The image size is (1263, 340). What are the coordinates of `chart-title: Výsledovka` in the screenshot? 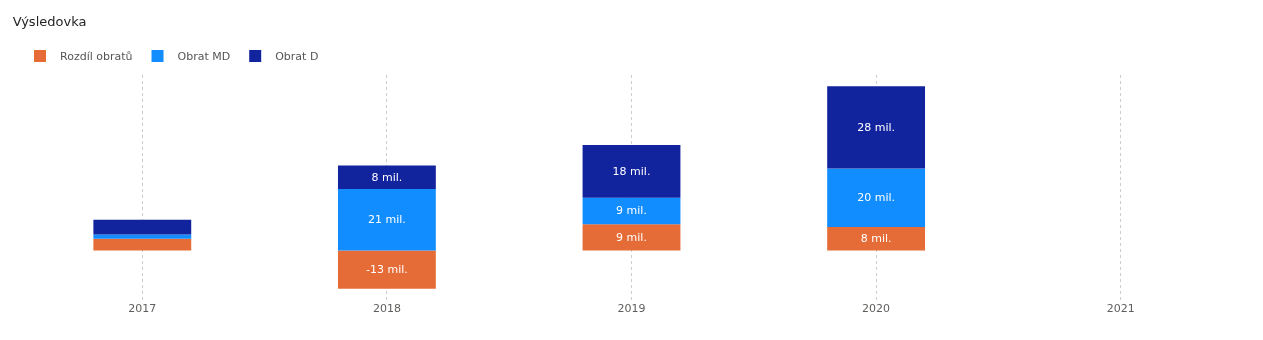 It's located at (49, 22).